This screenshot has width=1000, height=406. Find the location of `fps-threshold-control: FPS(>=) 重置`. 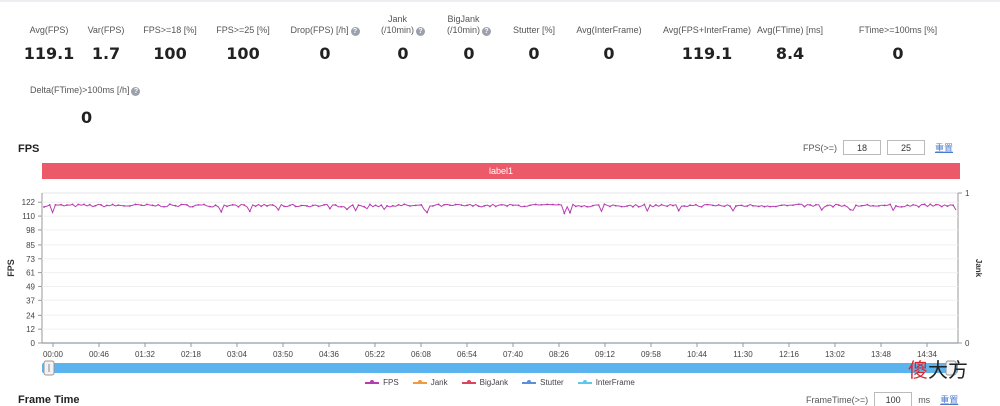

fps-threshold-control: FPS(>=) 重置 is located at coordinates (878, 147).